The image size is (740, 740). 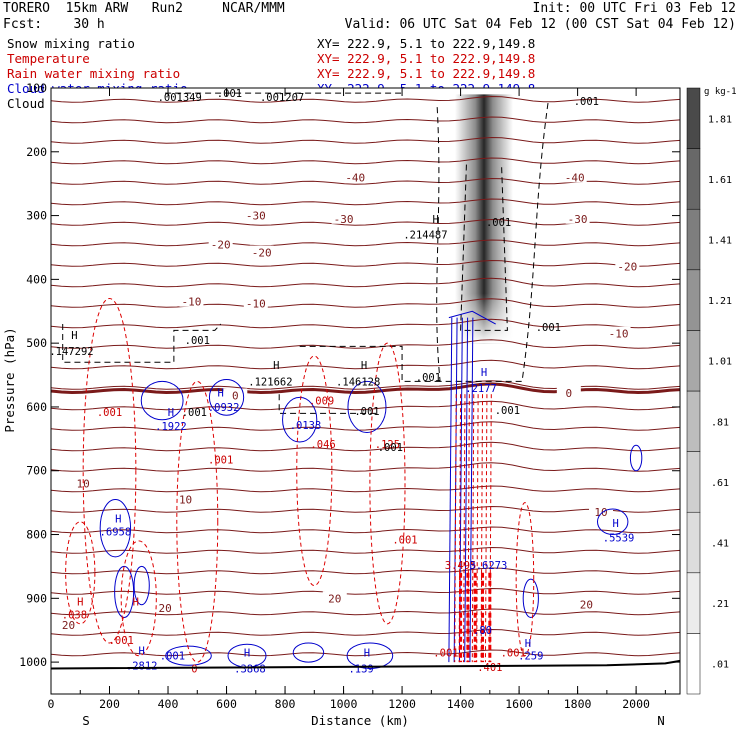 What do you see at coordinates (48, 58) in the screenshot?
I see `legend-label-1: Temperature` at bounding box center [48, 58].